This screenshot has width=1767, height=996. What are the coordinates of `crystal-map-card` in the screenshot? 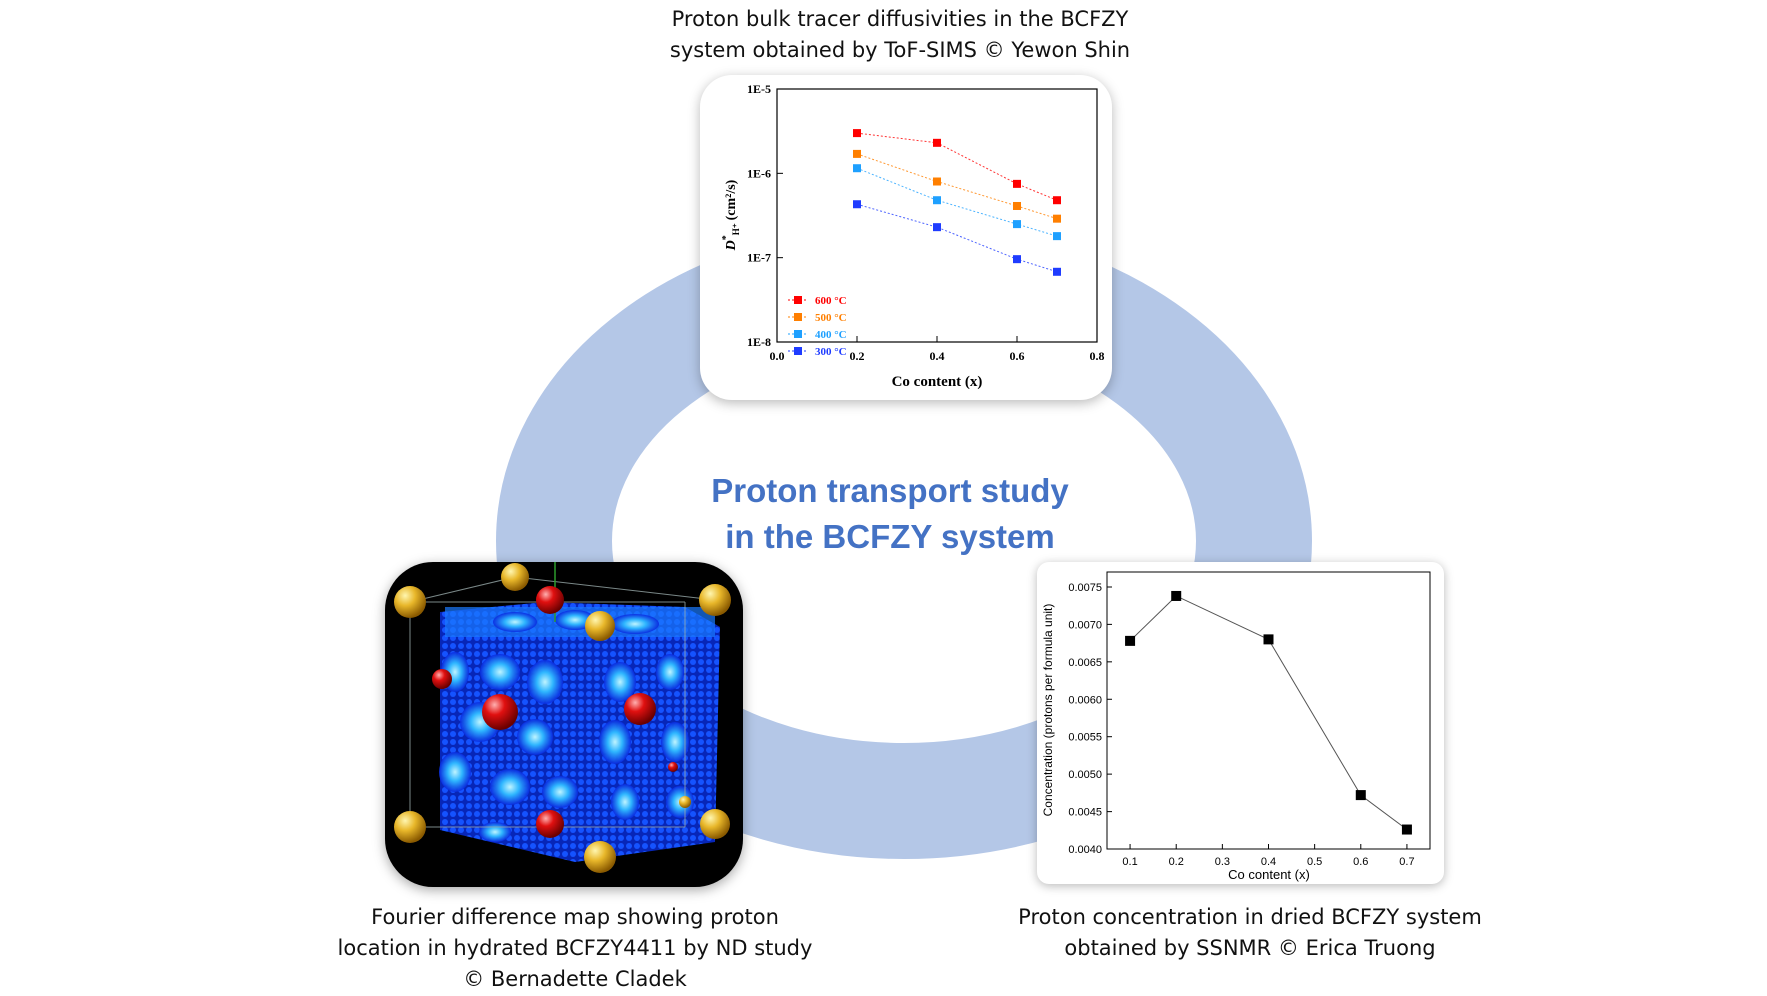 It's located at (564, 724).